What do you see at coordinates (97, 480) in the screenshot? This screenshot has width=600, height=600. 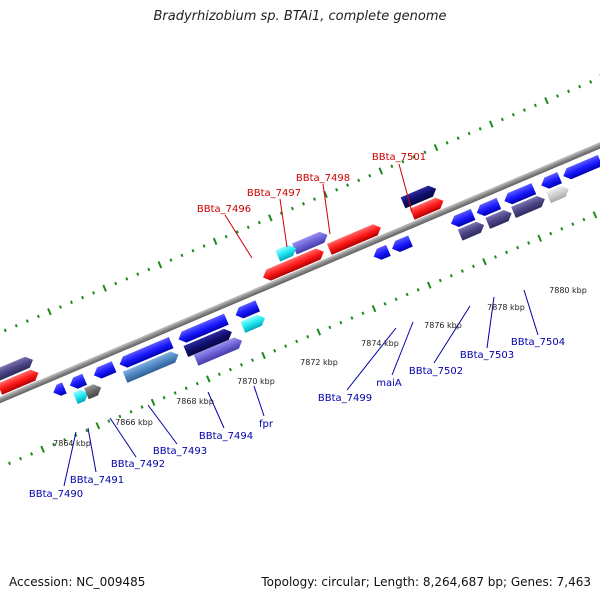 I see `gene-label-reverse: BBta_7491` at bounding box center [97, 480].